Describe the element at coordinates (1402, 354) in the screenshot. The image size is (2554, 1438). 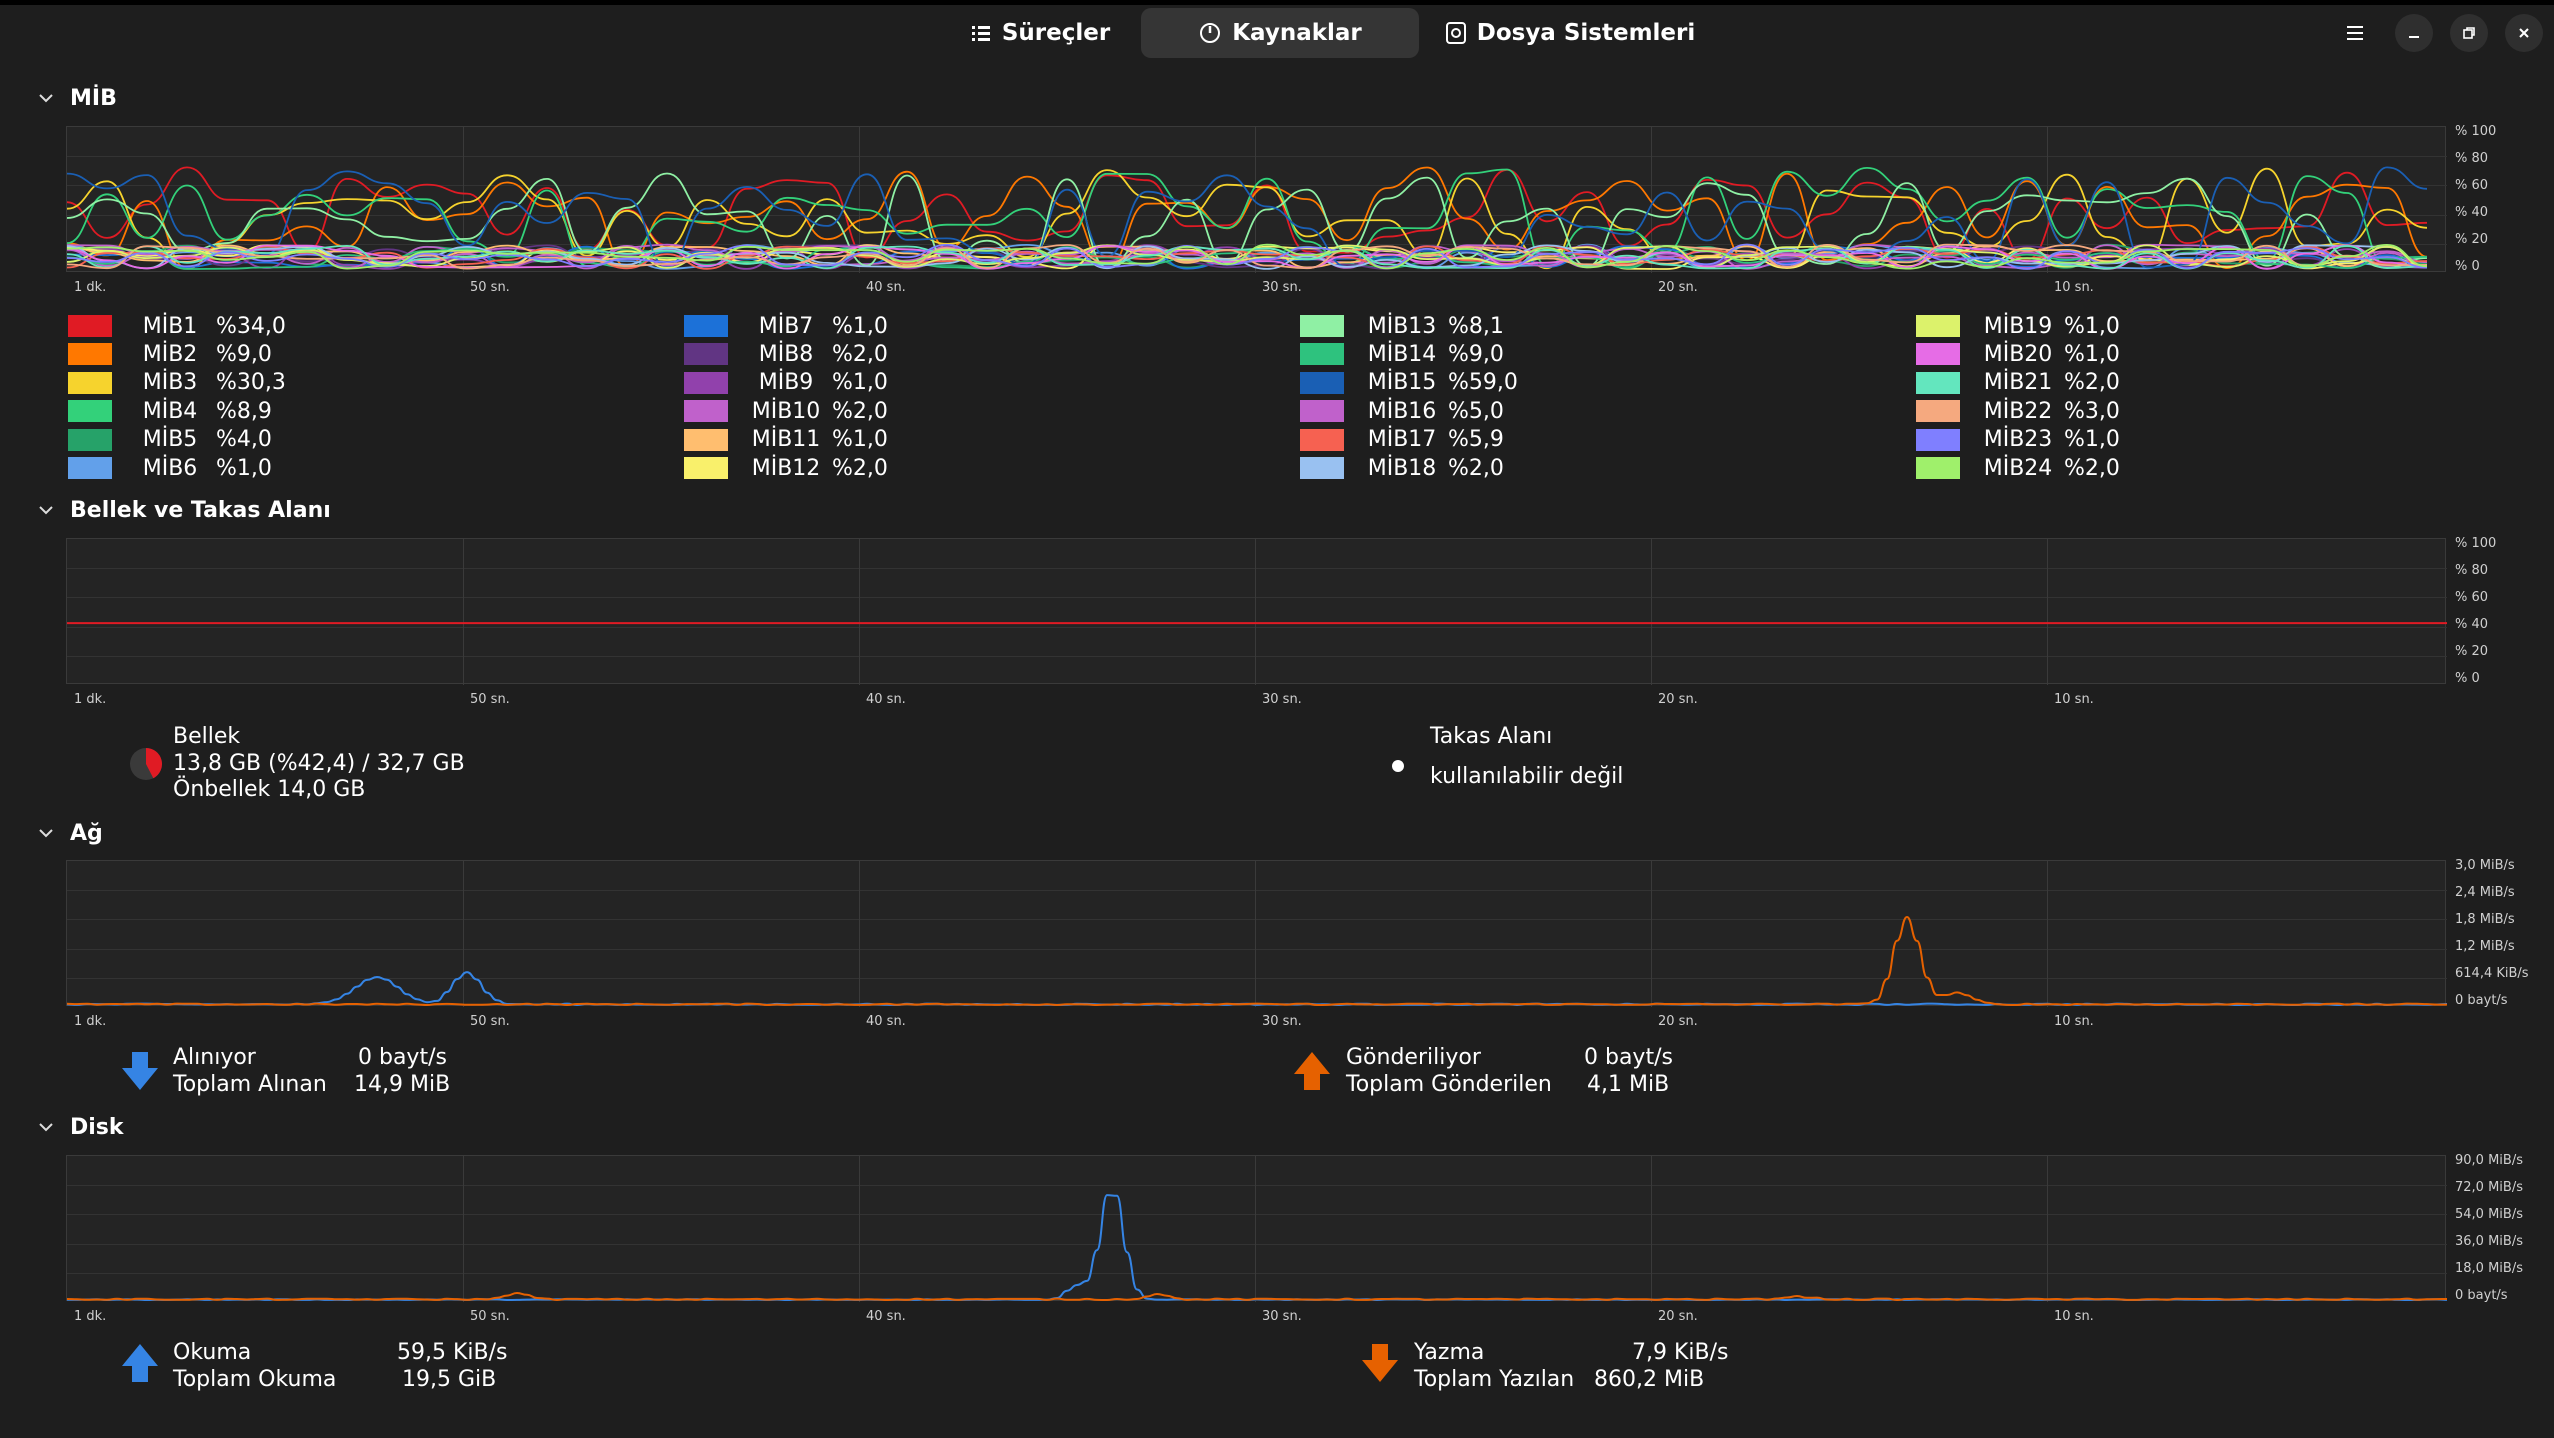
I see `cpu-legend-item: MİB14 %9,0` at that location.